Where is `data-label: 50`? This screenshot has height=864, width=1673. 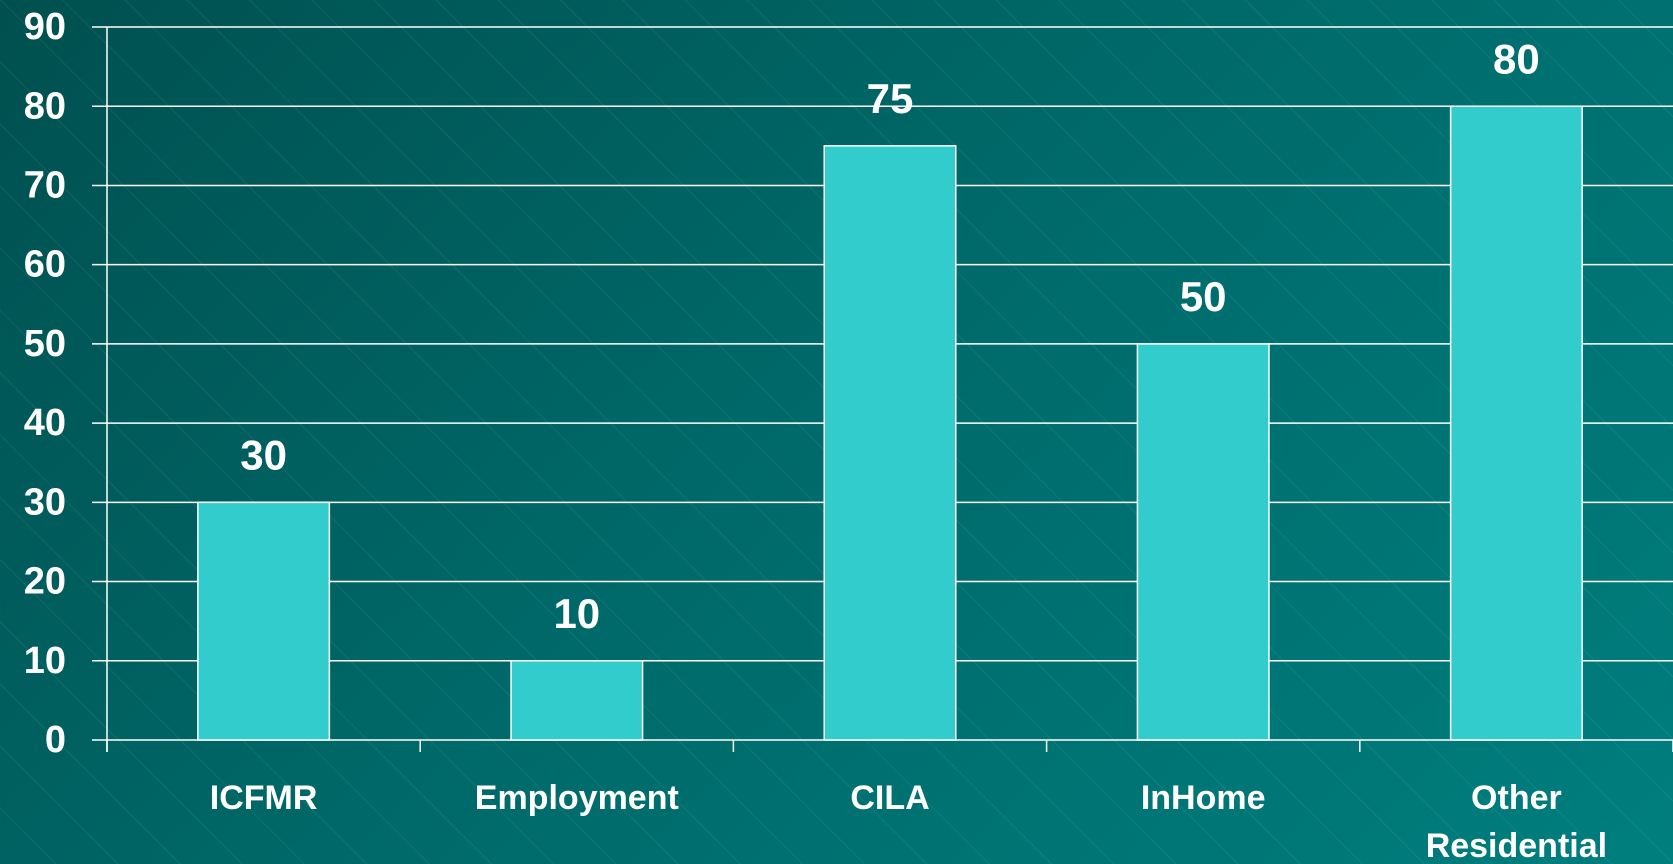 data-label: 50 is located at coordinates (1203, 296).